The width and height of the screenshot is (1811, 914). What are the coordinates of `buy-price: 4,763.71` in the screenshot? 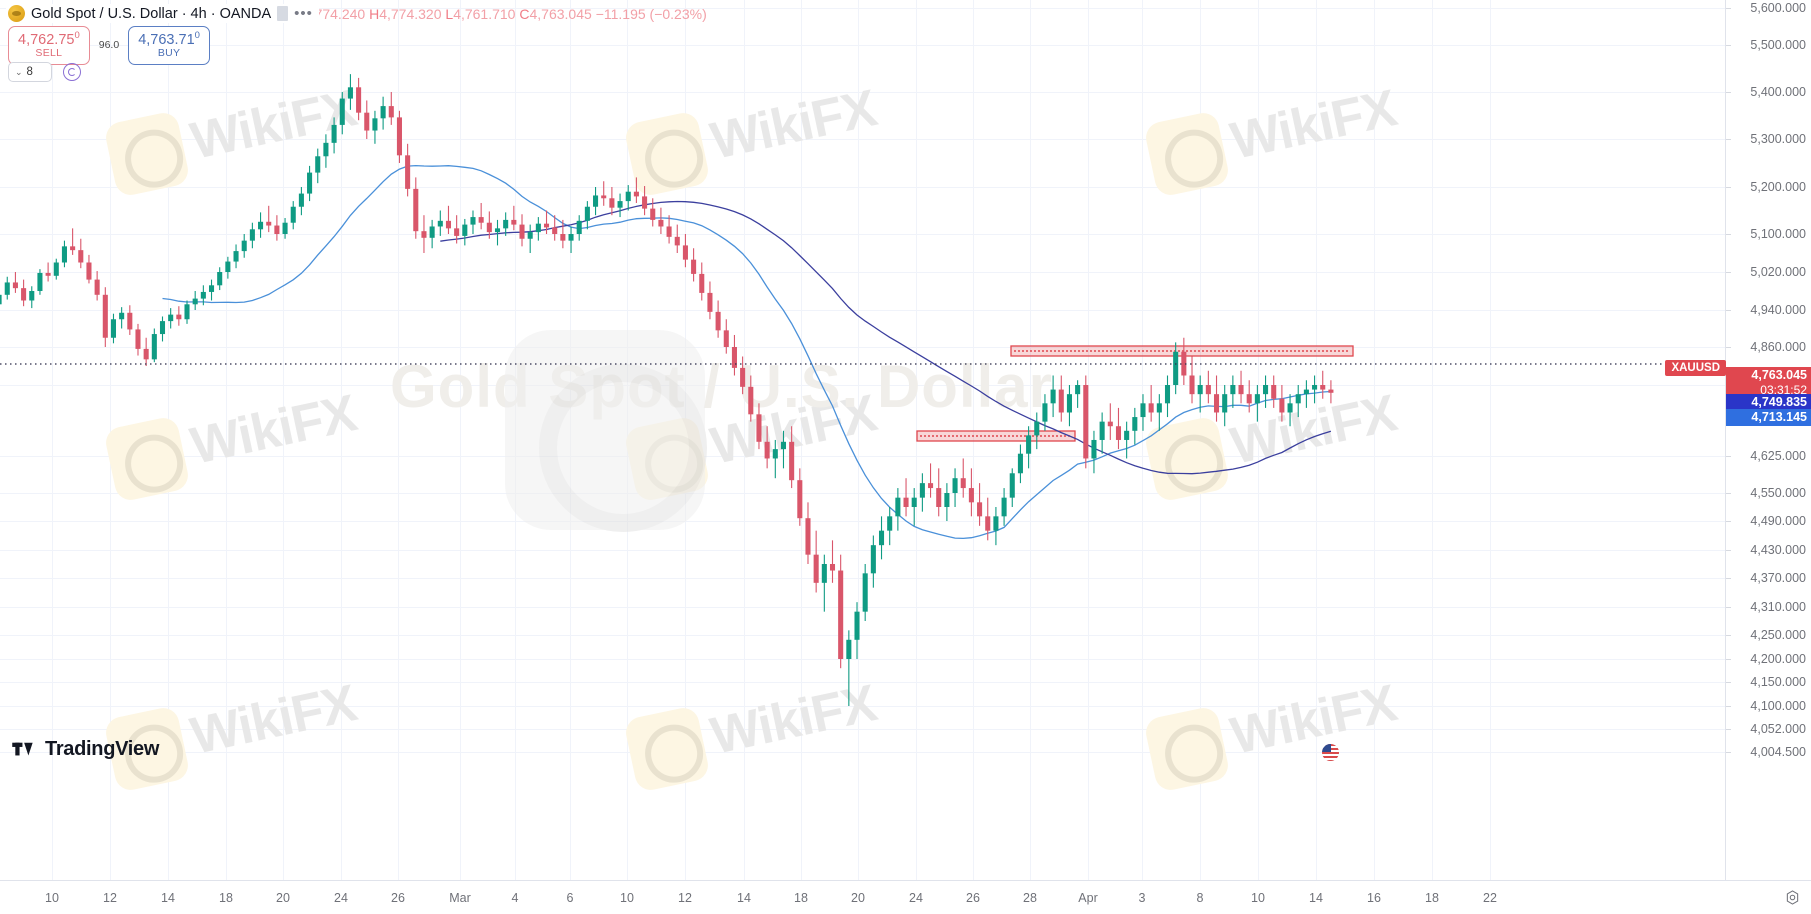 It's located at (166, 39).